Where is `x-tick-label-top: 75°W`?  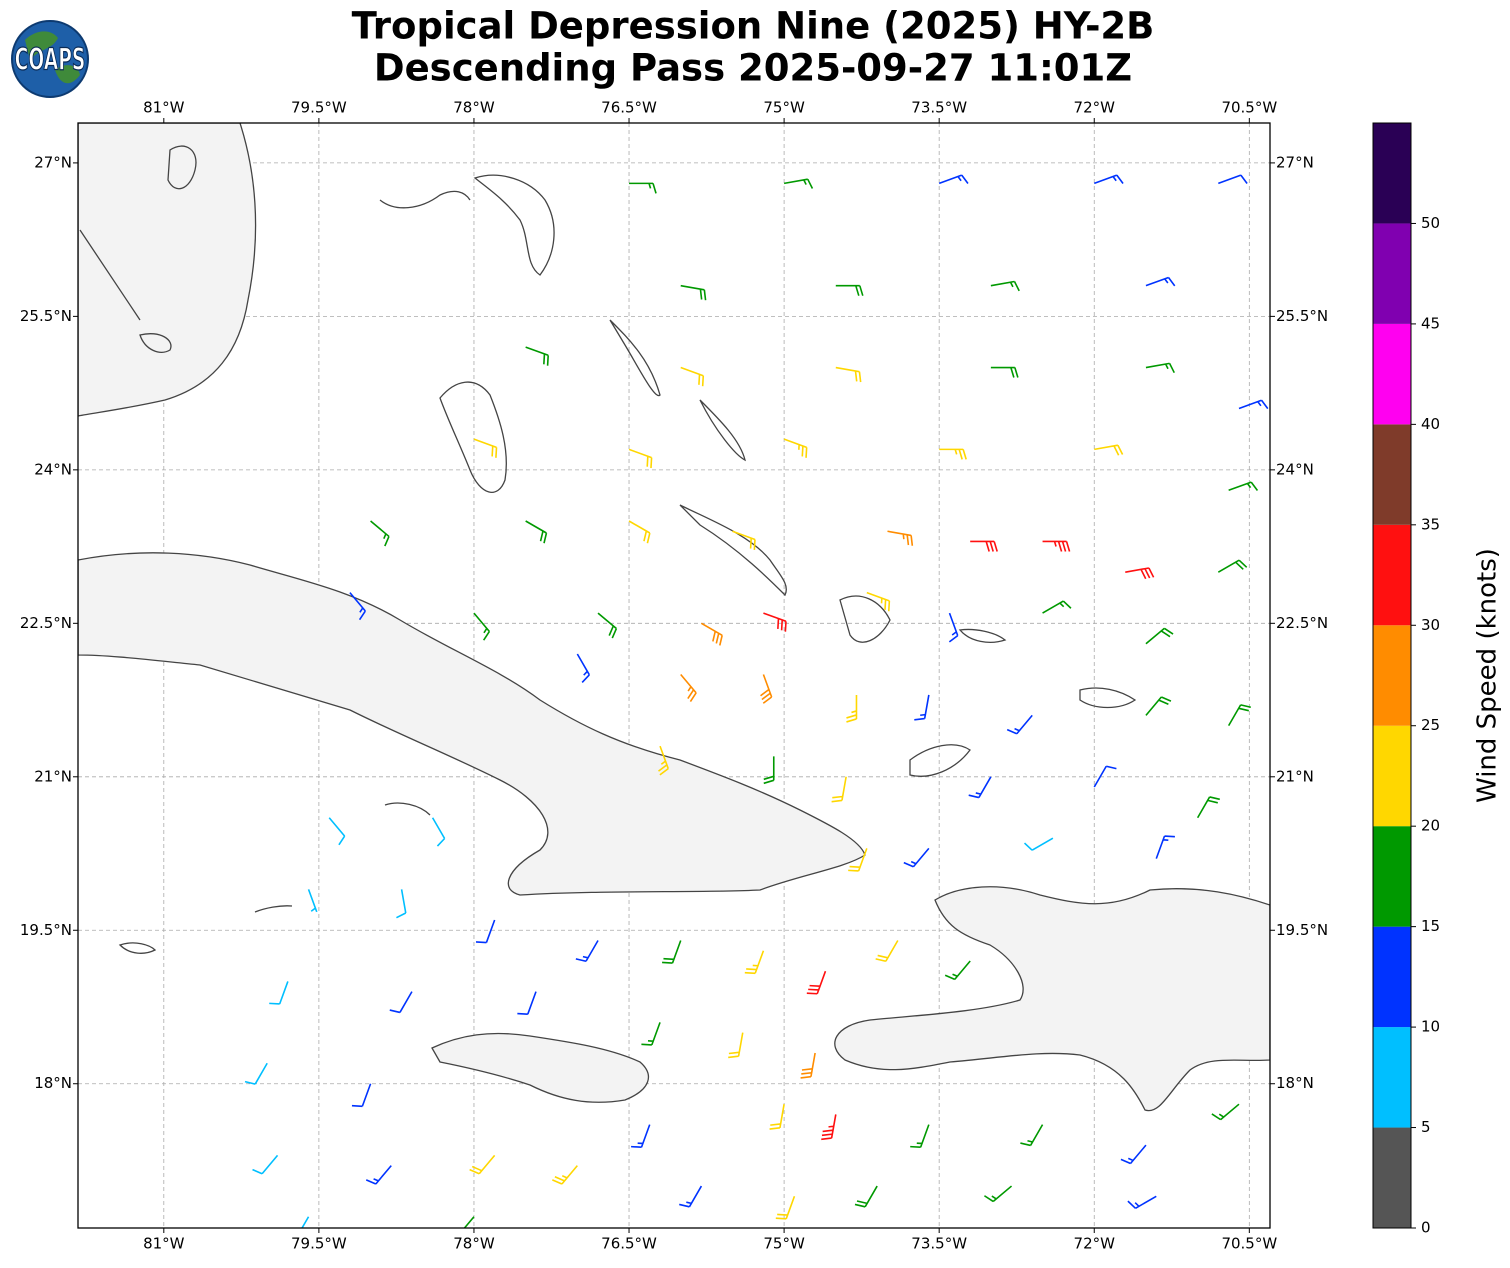
x-tick-label-top: 75°W is located at coordinates (784, 108).